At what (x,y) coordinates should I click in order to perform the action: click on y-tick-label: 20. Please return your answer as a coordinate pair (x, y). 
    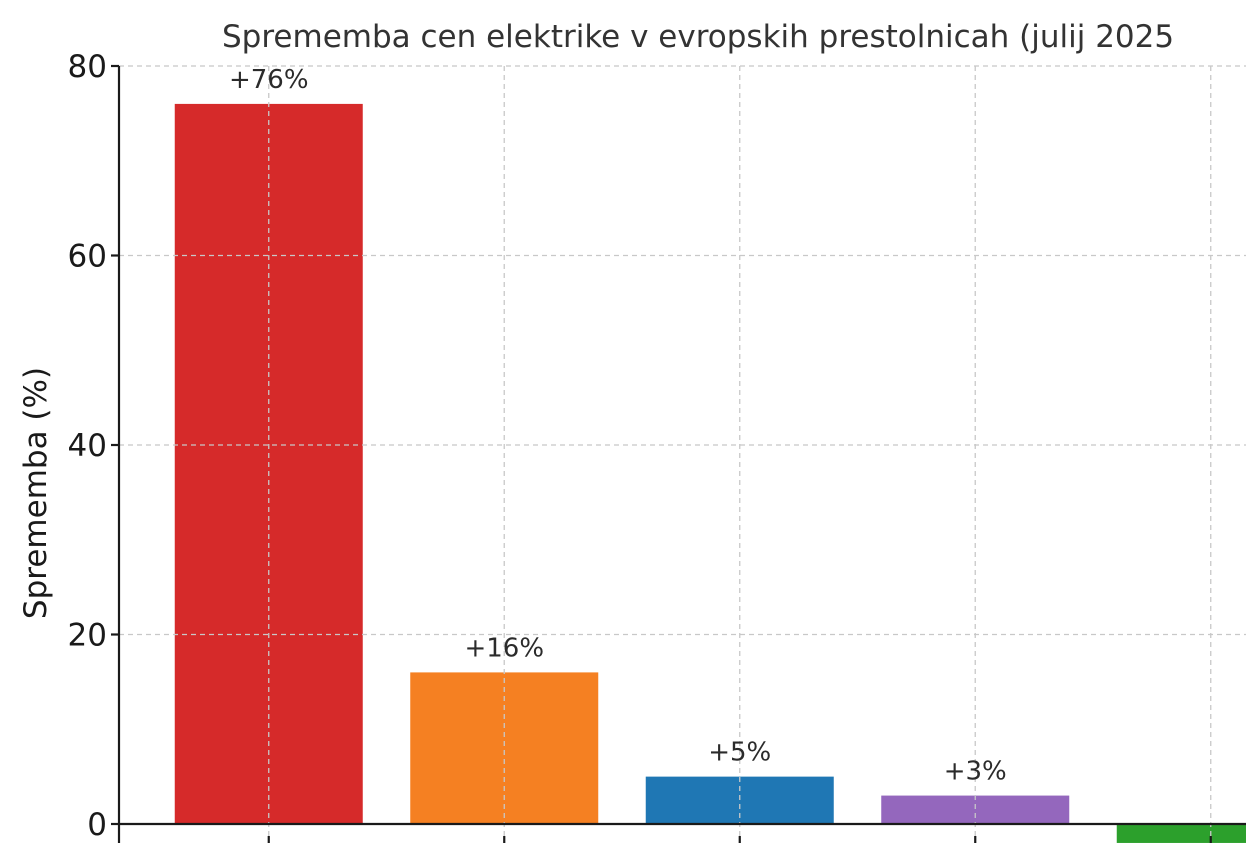
    Looking at the image, I should click on (87, 636).